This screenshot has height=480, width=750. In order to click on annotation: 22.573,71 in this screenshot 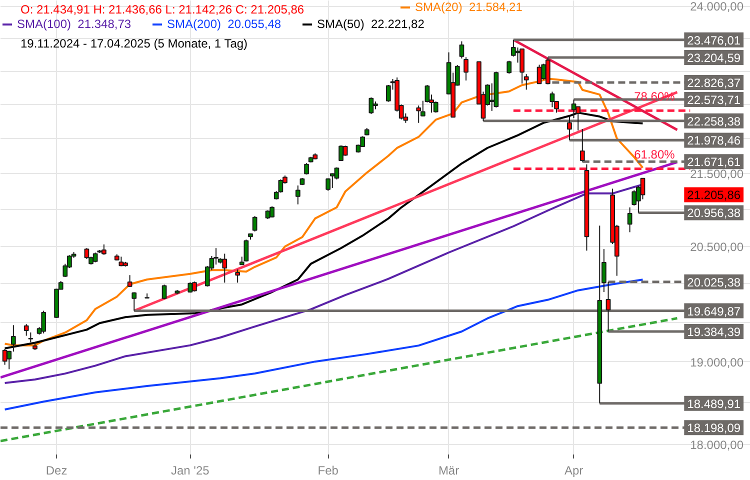, I will do `click(714, 100)`.